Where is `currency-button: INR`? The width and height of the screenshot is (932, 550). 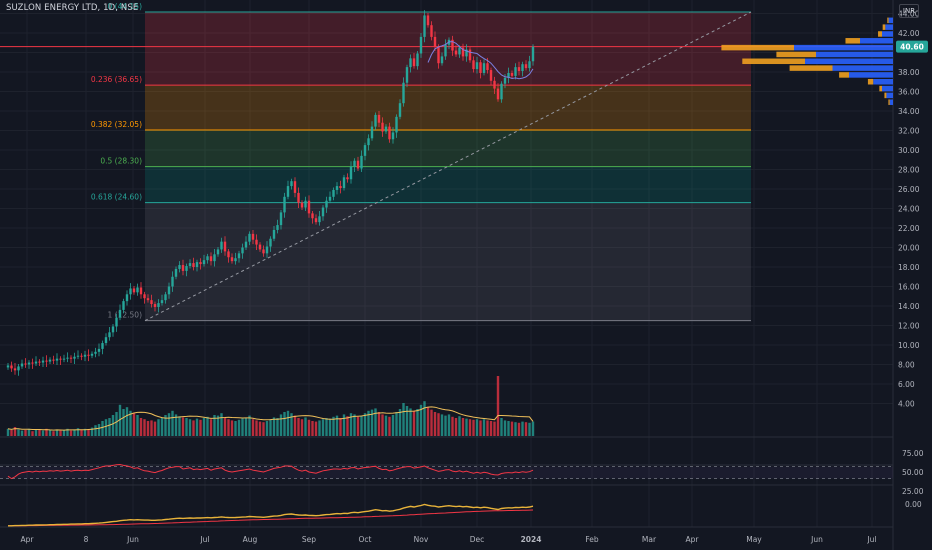
currency-button: INR is located at coordinates (909, 11).